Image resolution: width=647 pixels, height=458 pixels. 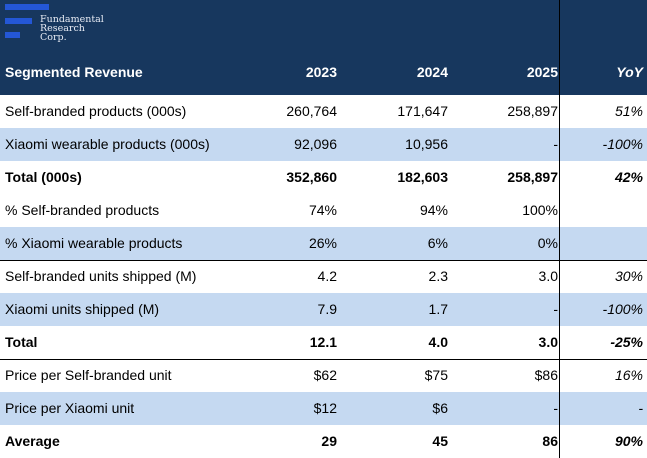 I want to click on row-label: Price per Self-branded unit, so click(x=88, y=375).